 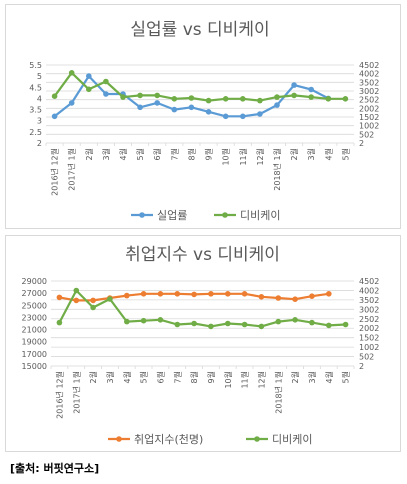 I want to click on y-left-tick-label: 25000, so click(x=34, y=305).